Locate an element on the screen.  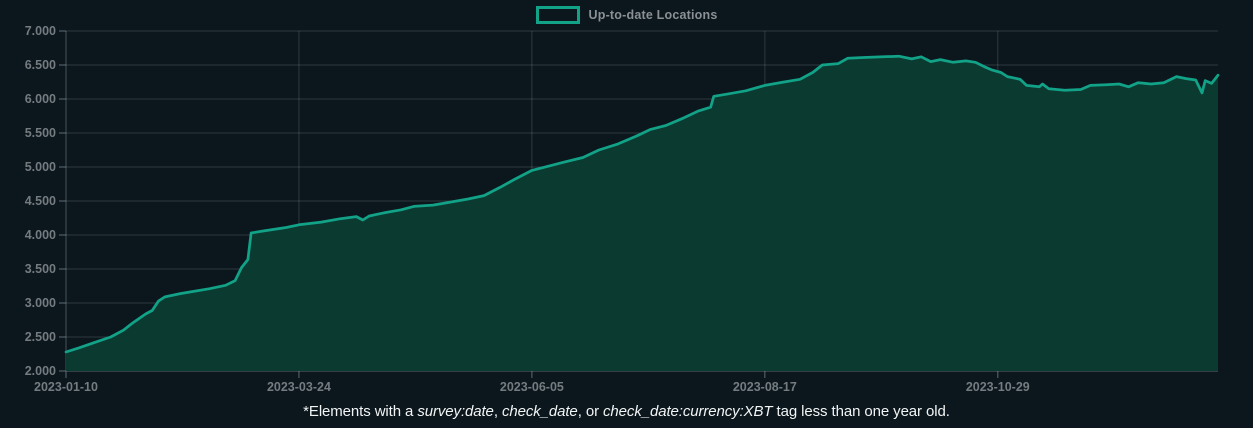
footnote-text: , or is located at coordinates (590, 411).